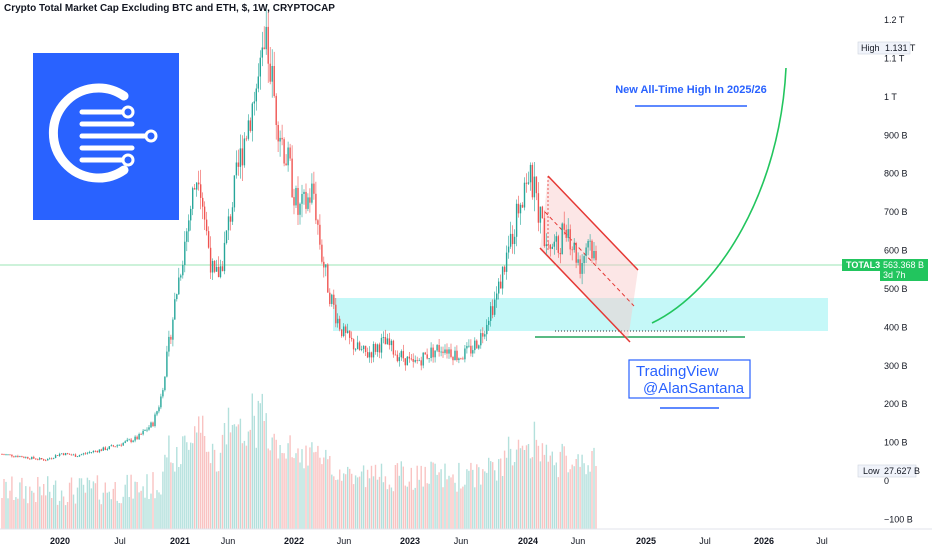  Describe the element at coordinates (871, 471) in the screenshot. I see `low-label: Low` at that location.